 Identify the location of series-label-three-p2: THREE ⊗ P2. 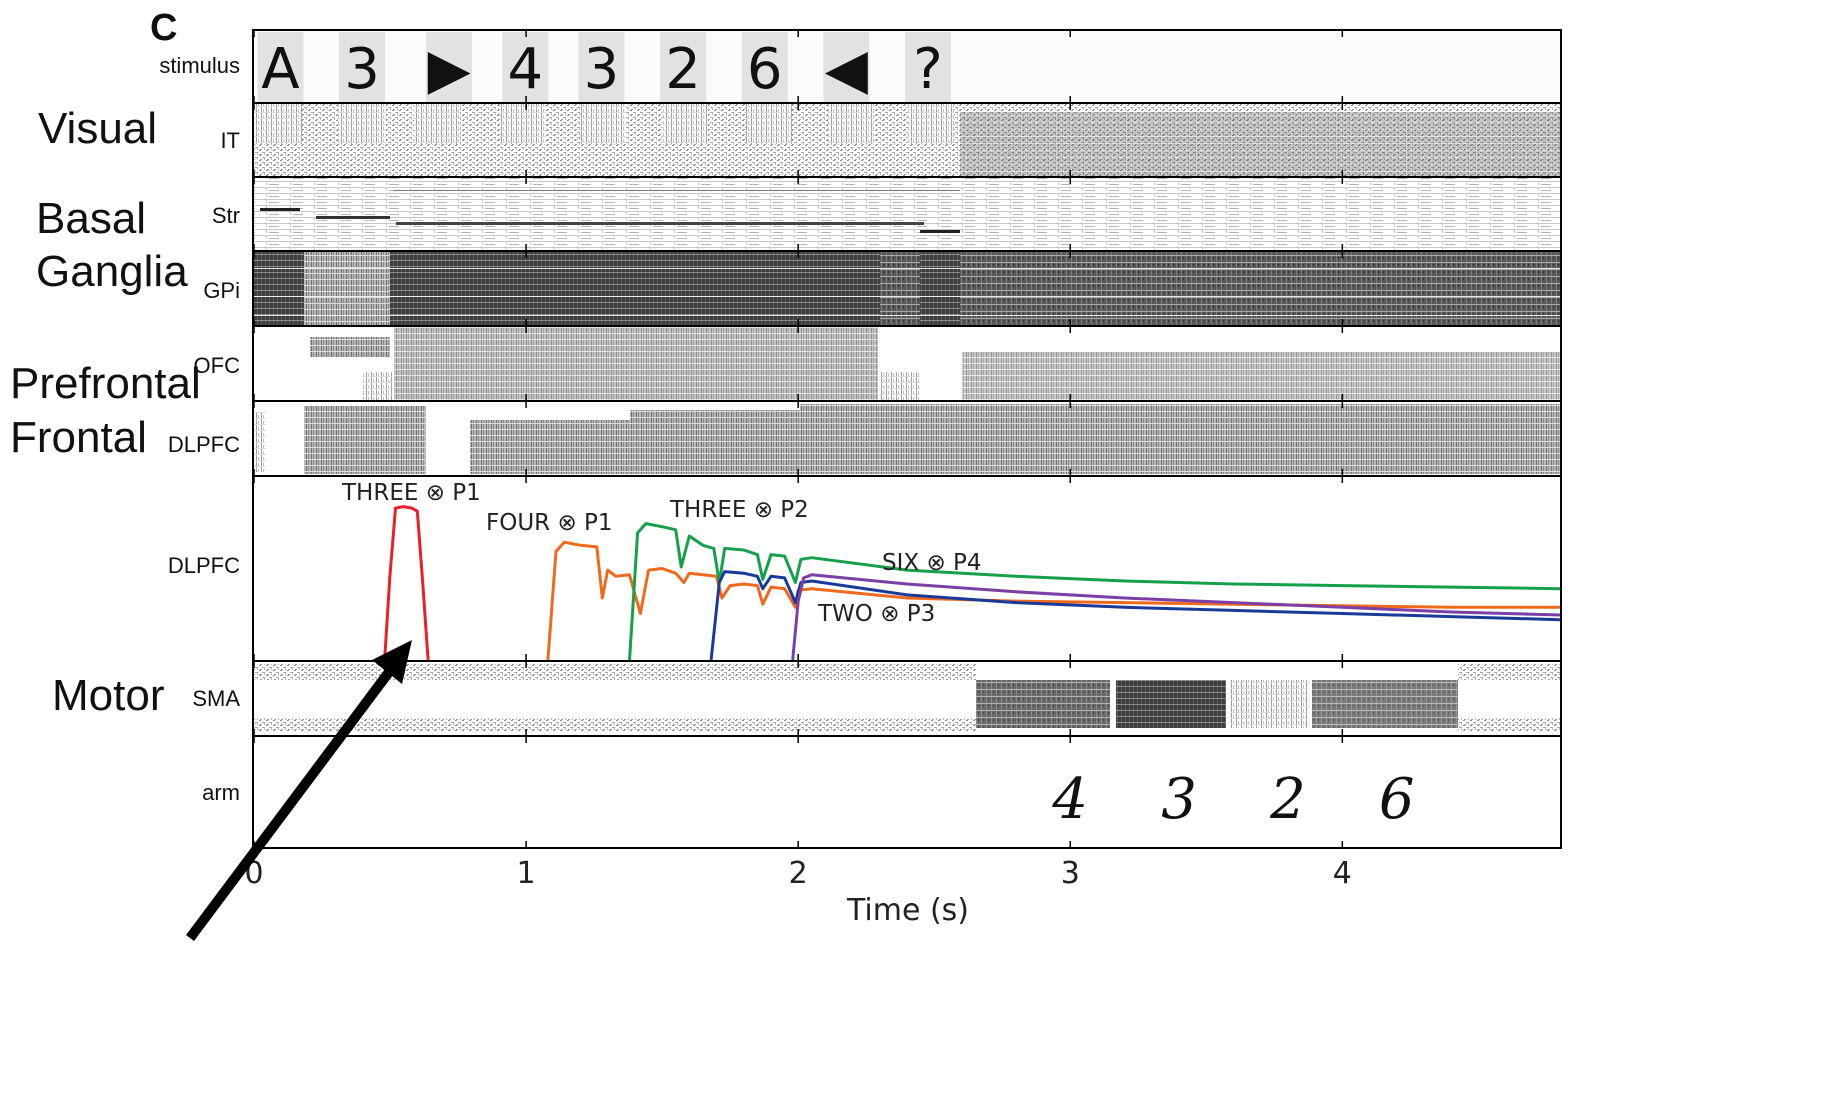
(739, 510).